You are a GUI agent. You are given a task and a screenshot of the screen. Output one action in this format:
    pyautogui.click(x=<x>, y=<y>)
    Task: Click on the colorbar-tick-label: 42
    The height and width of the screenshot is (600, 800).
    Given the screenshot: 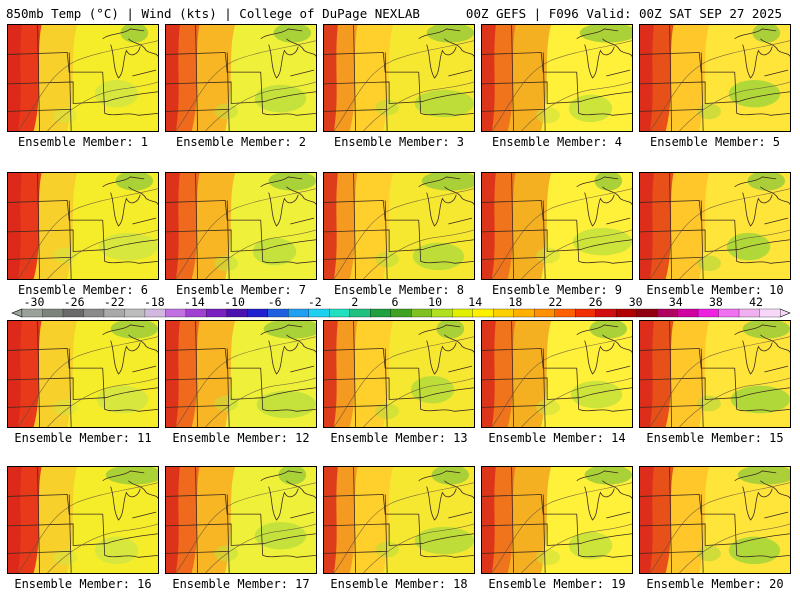 What is the action you would take?
    pyautogui.click(x=756, y=302)
    